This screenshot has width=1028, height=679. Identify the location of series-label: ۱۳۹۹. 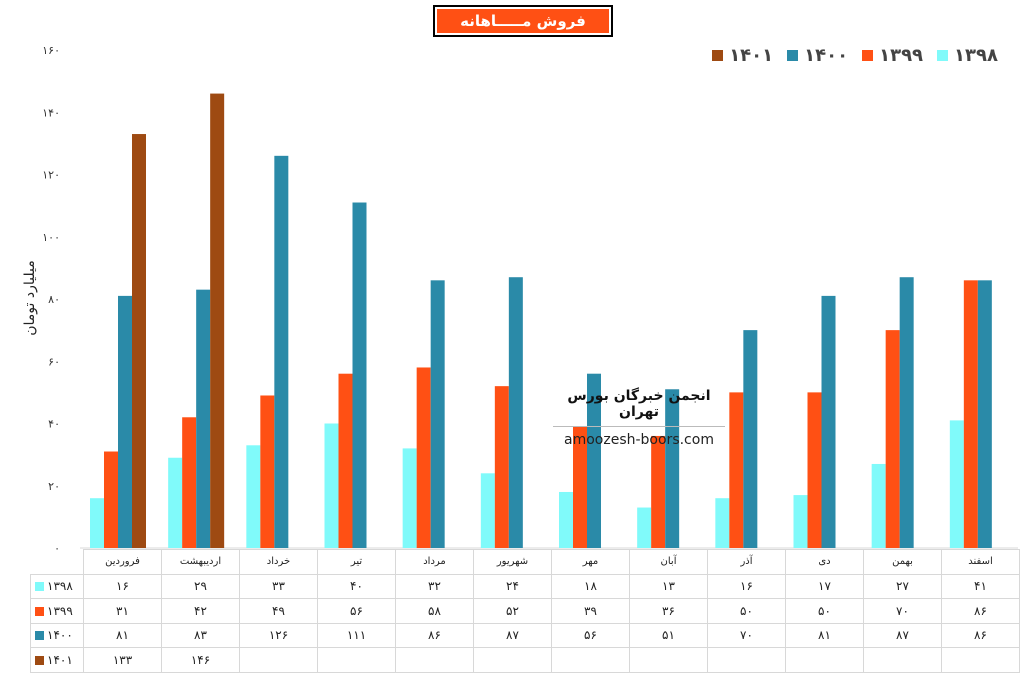
(57, 611).